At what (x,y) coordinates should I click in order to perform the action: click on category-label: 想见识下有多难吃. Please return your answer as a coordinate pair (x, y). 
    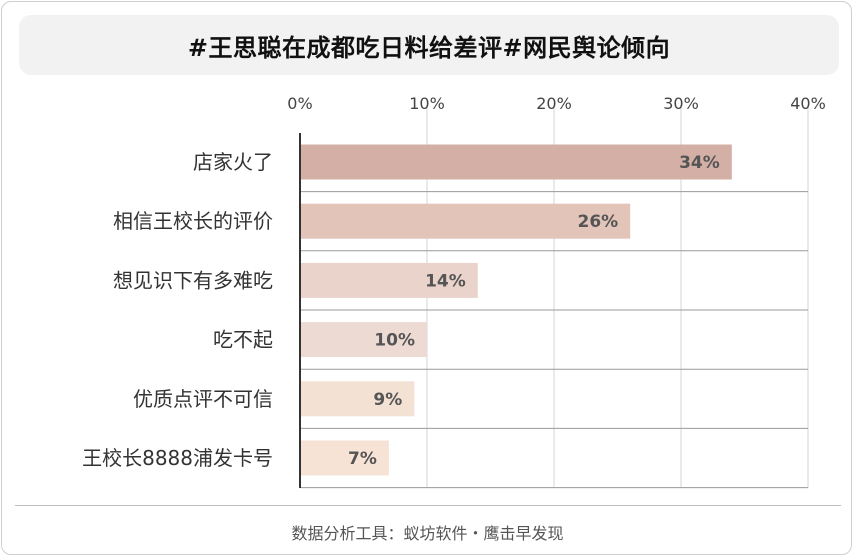
    Looking at the image, I should click on (193, 280).